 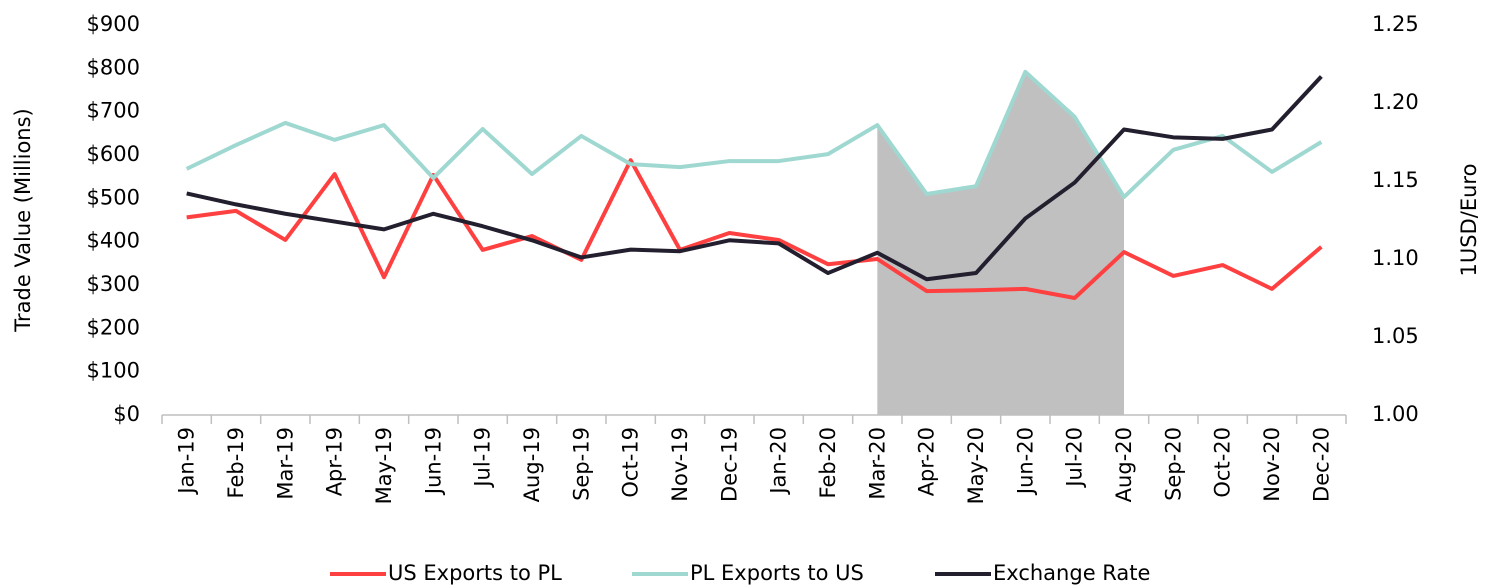 What do you see at coordinates (285, 463) in the screenshot?
I see `x-tick-label: Mar-19` at bounding box center [285, 463].